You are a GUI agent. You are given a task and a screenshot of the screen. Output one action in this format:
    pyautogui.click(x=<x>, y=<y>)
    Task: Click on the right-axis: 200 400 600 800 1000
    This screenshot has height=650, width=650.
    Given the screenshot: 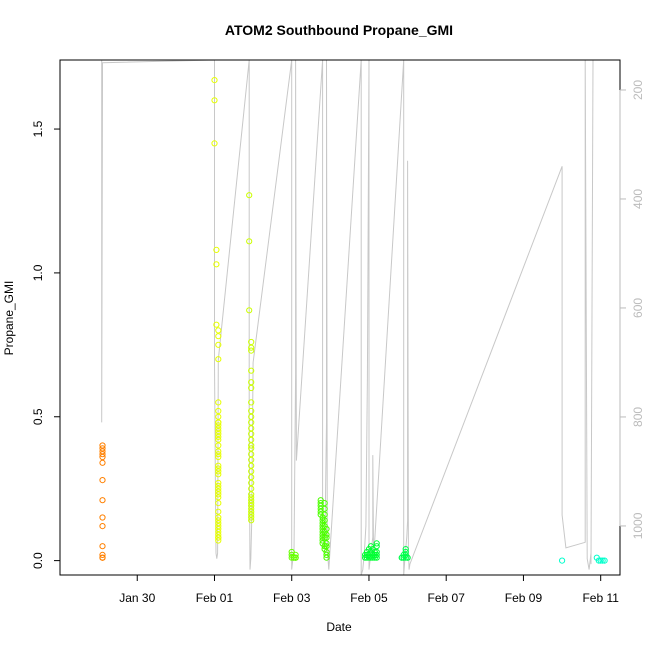 What is the action you would take?
    pyautogui.click(x=632, y=309)
    